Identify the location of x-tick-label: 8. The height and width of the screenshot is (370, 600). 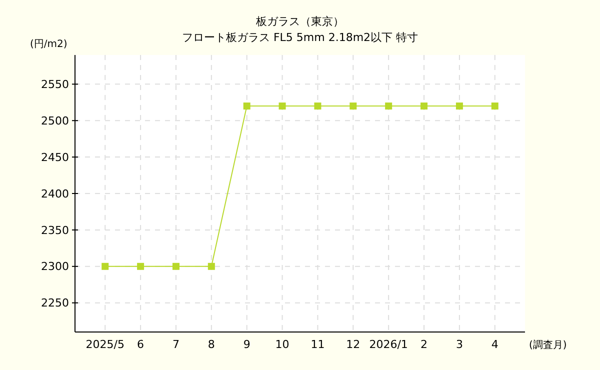
(211, 344).